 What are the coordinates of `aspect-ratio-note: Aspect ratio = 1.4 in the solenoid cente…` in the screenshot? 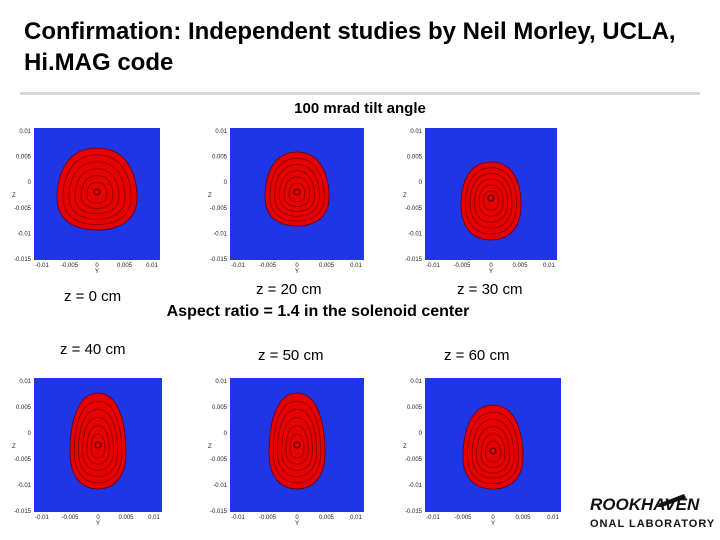 It's located at (318, 311).